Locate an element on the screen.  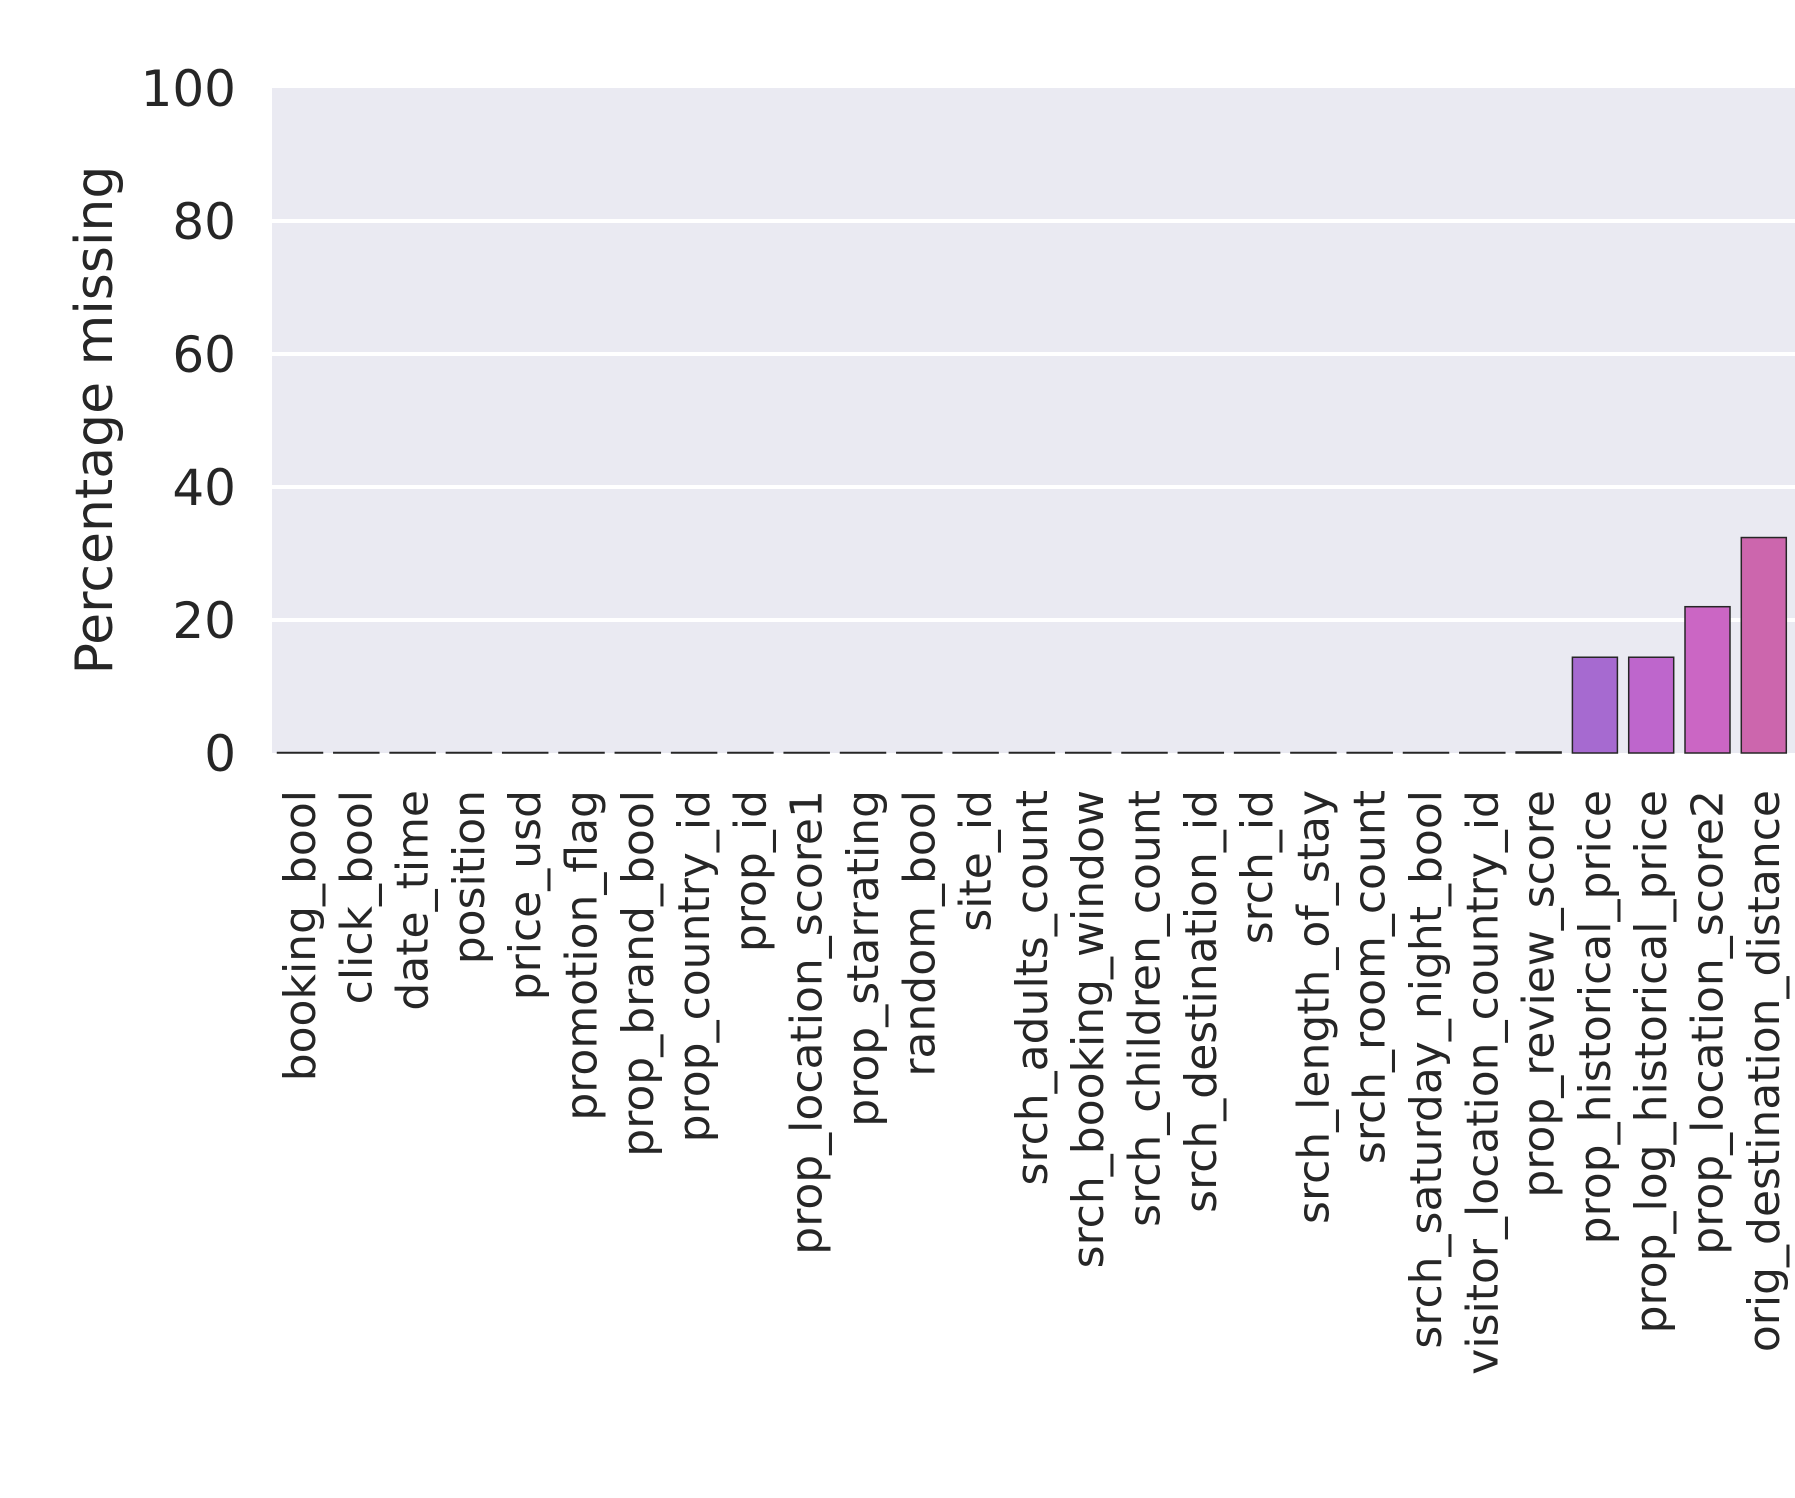
x-tick-label: prop_historical_price is located at coordinates (1595, 1017).